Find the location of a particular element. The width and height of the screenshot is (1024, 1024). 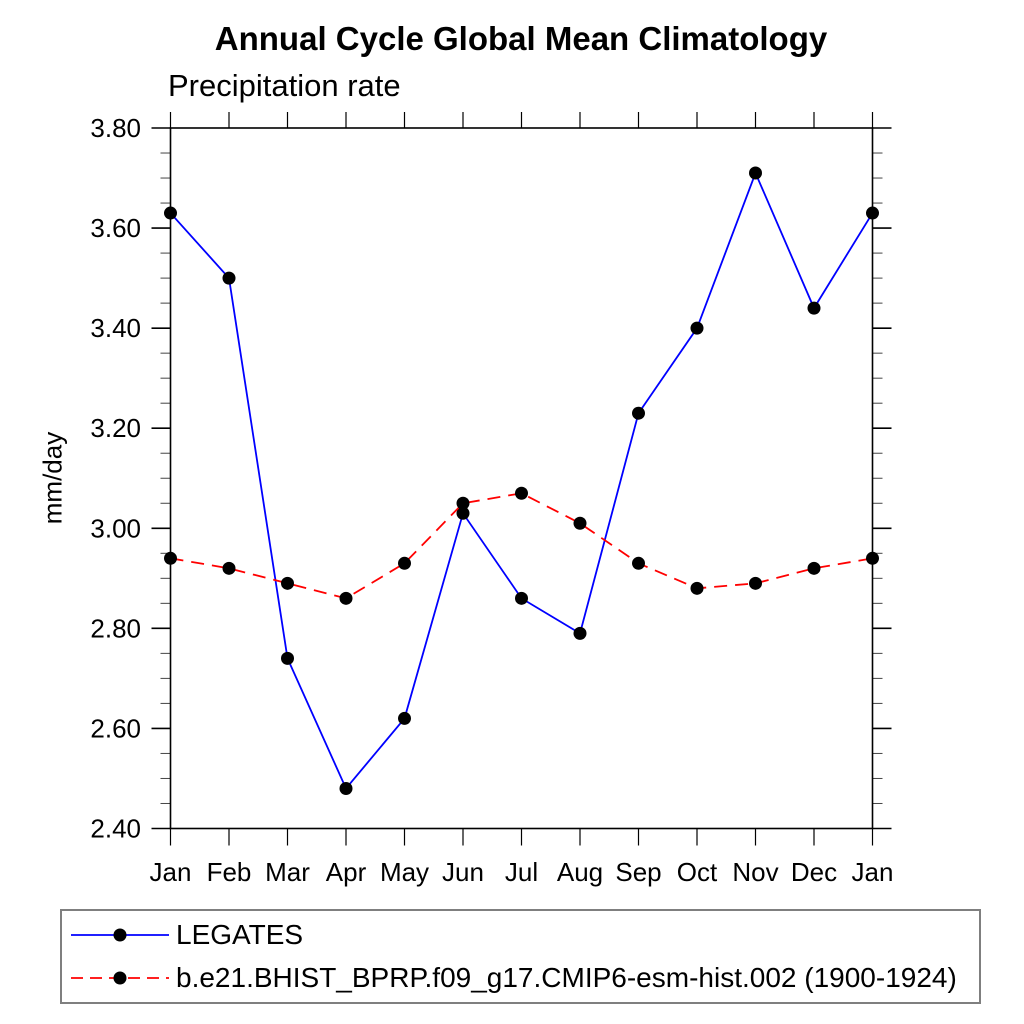

x-tick-label: Feb is located at coordinates (229, 872).